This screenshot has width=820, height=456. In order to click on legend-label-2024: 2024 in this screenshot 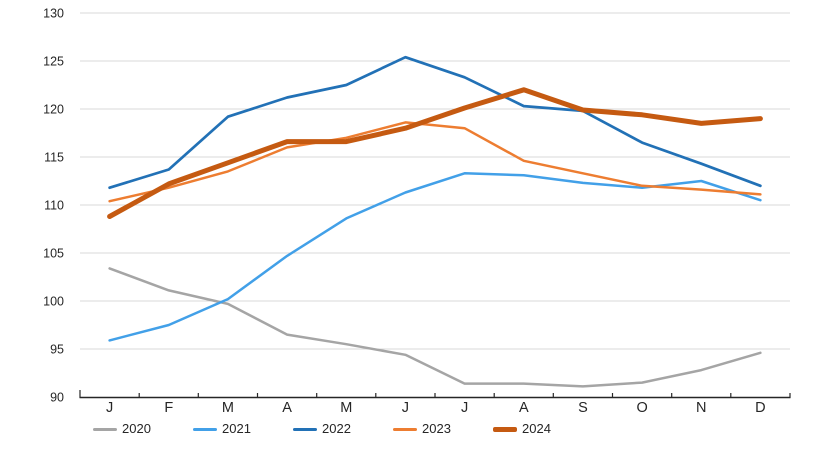, I will do `click(536, 428)`.